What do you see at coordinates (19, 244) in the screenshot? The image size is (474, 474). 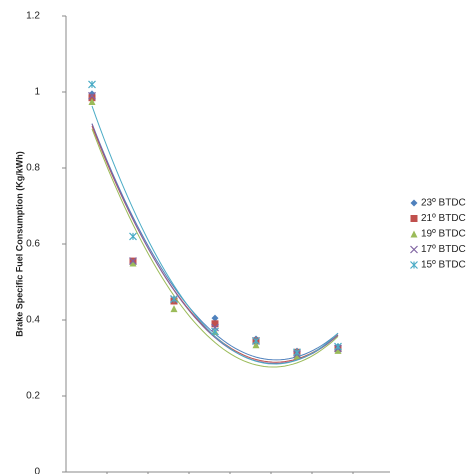 I see `y-axis-label: Brake Specific Fuel Consumption (Kg/kWh)` at bounding box center [19, 244].